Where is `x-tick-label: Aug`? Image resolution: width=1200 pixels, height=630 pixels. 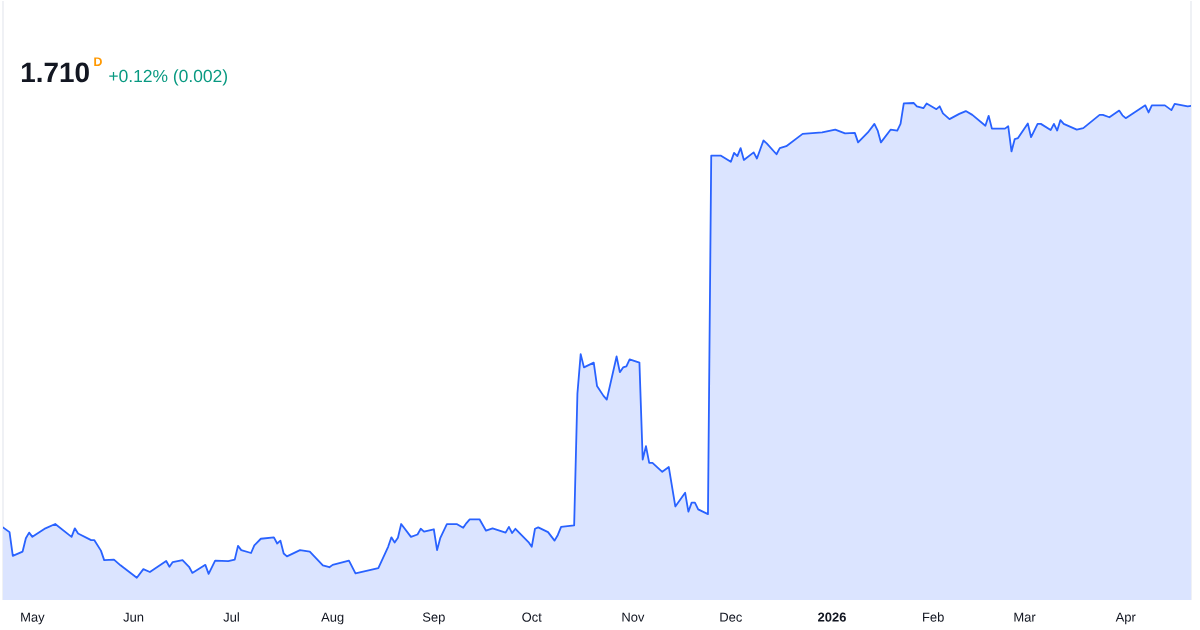
x-tick-label: Aug is located at coordinates (332, 618).